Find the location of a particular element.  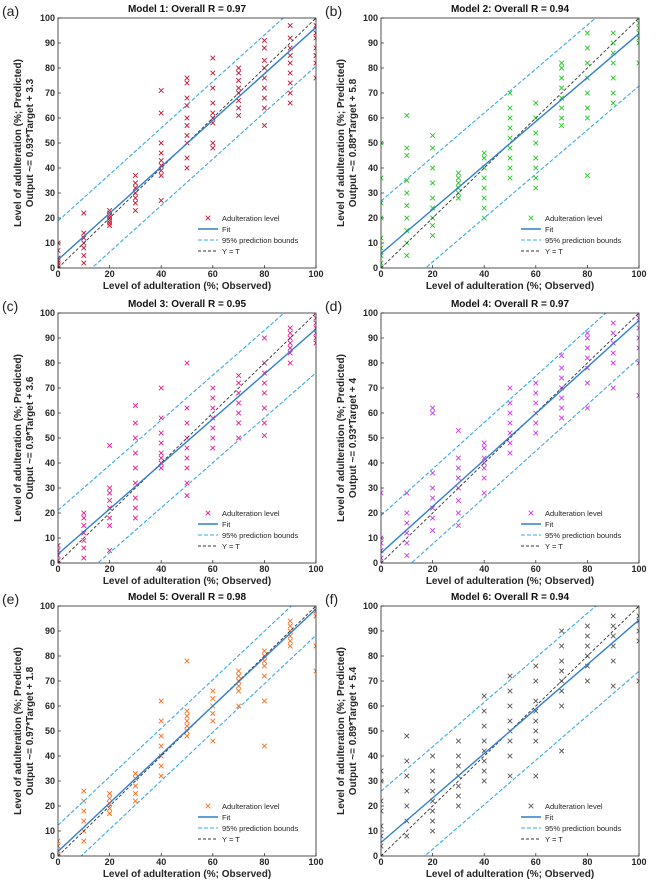

x-tick-label: 100 is located at coordinates (638, 569).